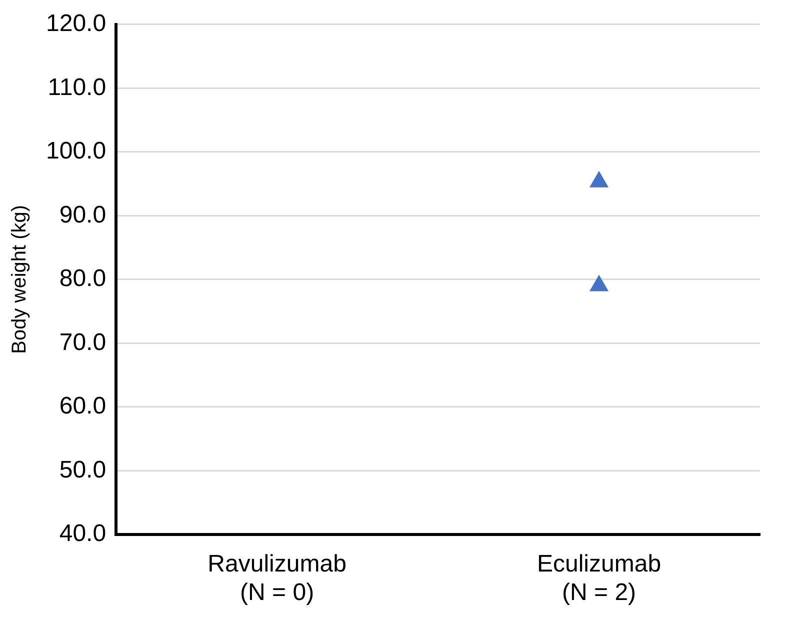  Describe the element at coordinates (82, 406) in the screenshot. I see `y-tick-label: 60.0` at that location.